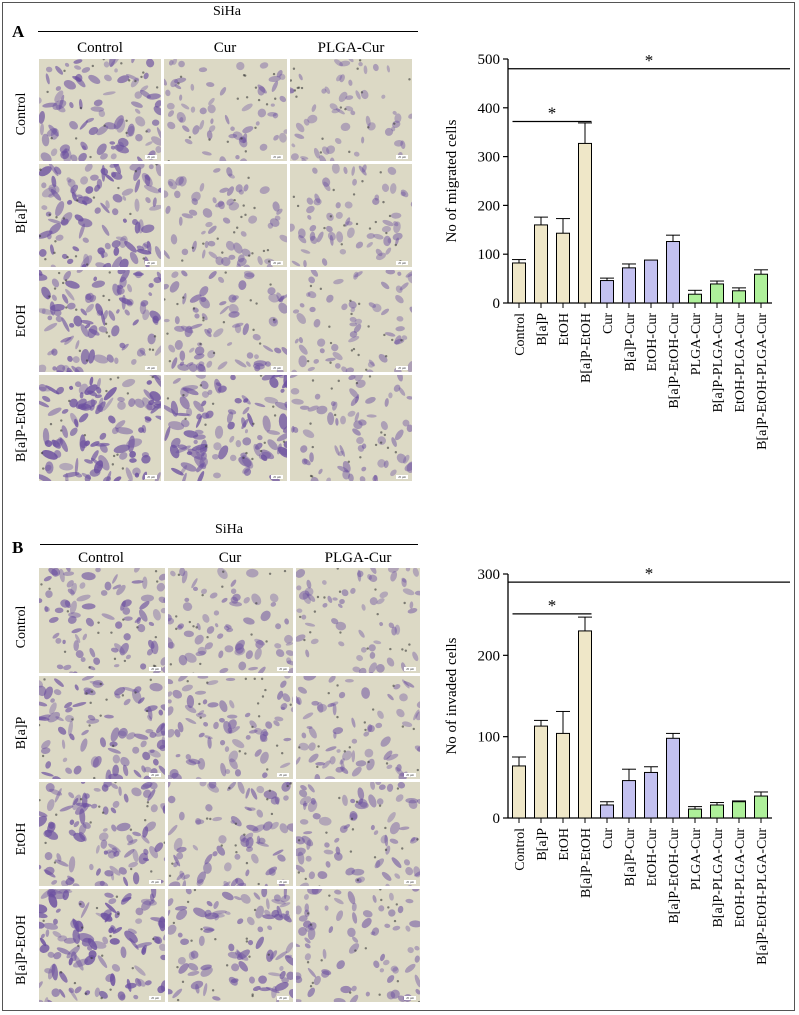 This screenshot has height=1015, width=799. Describe the element at coordinates (358, 620) in the screenshot. I see `micrograph-control-plga-cur: 20 µm` at that location.